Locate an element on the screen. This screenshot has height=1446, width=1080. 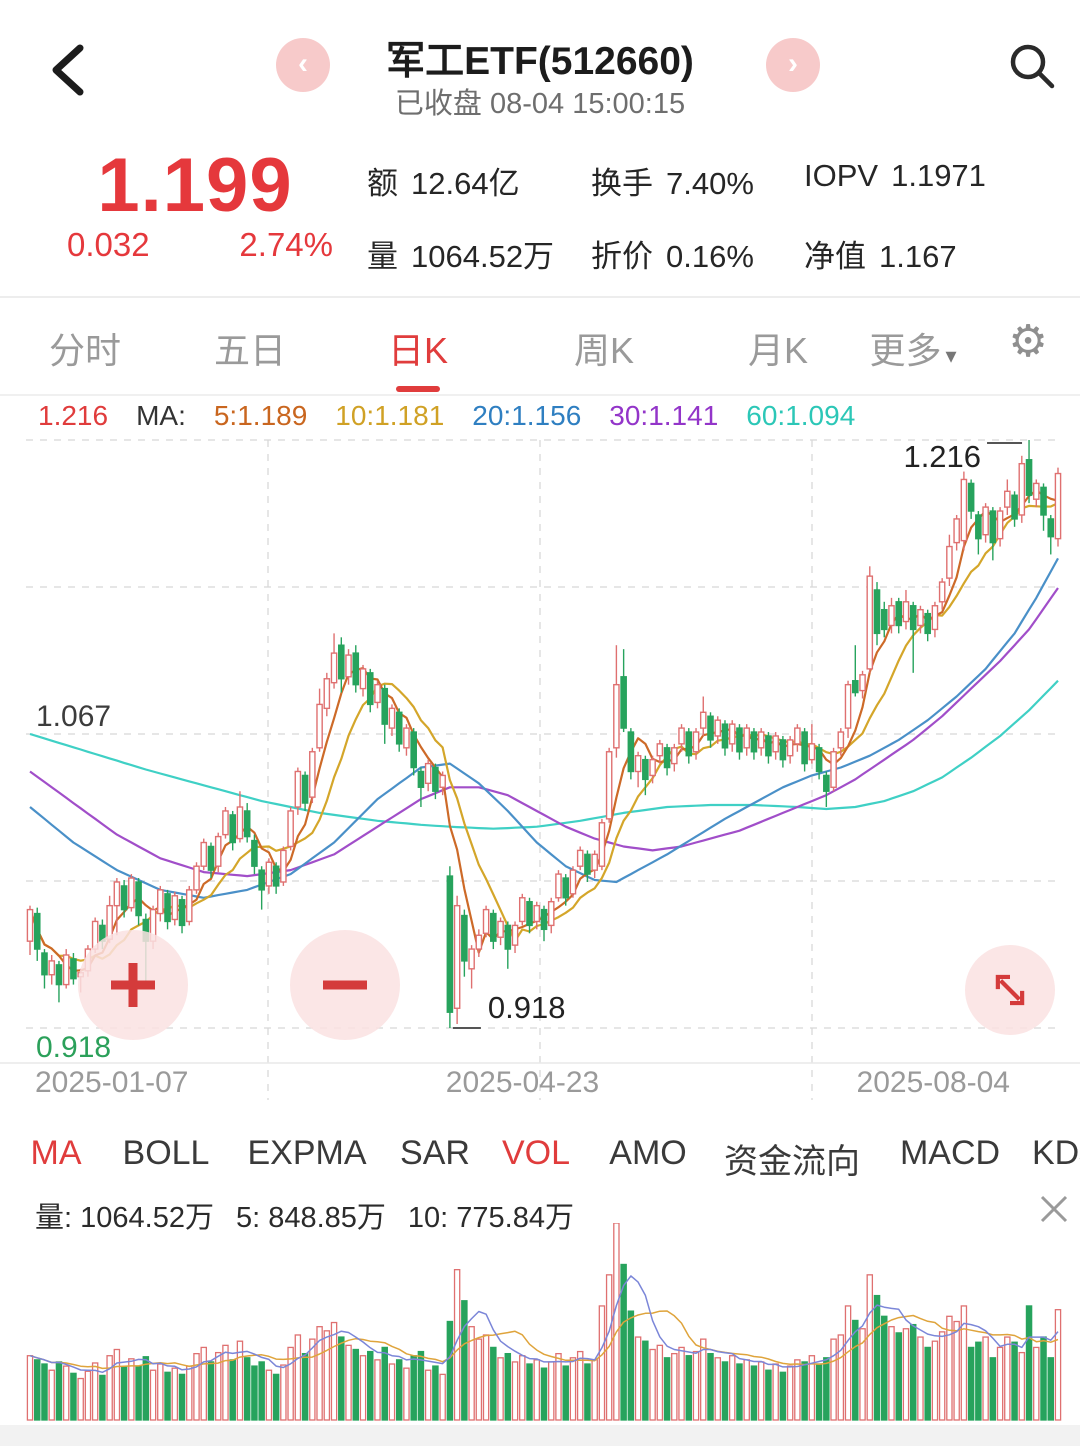
expand-arrows-icon is located at coordinates (1010, 990).